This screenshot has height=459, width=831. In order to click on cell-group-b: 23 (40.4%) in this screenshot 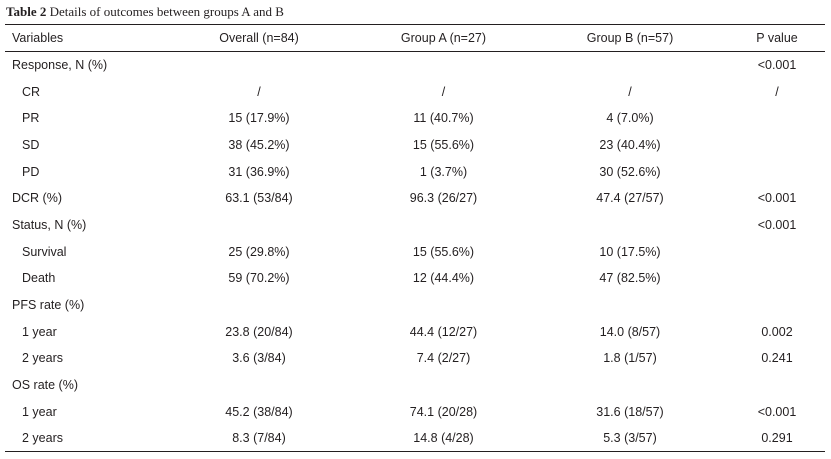, I will do `click(630, 144)`.